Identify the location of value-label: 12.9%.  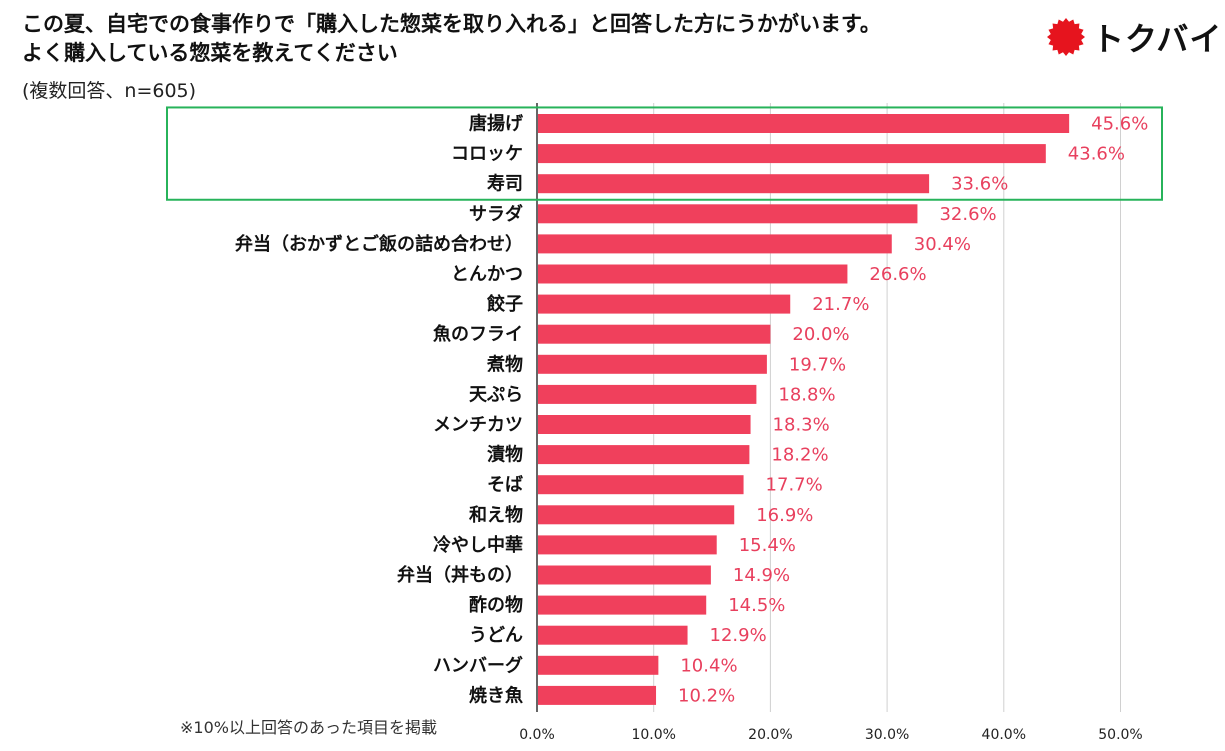
(738, 635).